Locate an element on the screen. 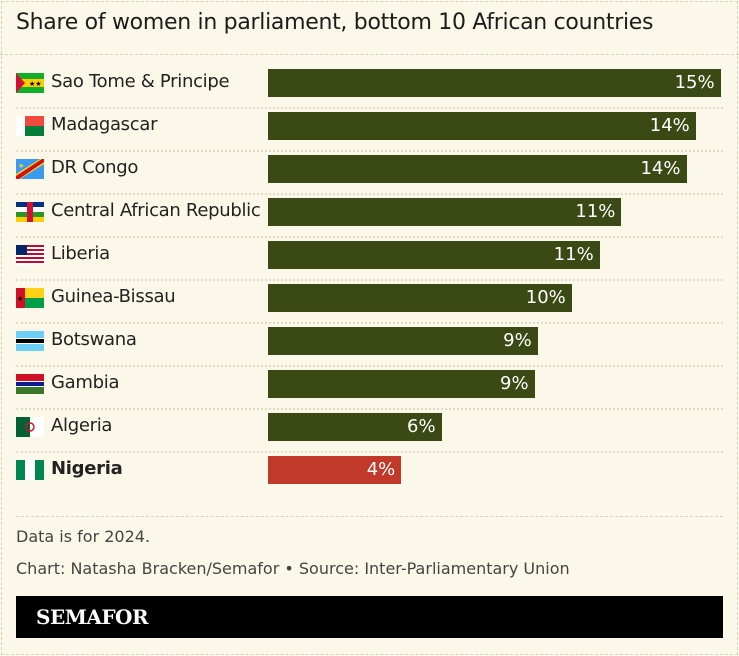  data-label: 15% is located at coordinates (694, 82).